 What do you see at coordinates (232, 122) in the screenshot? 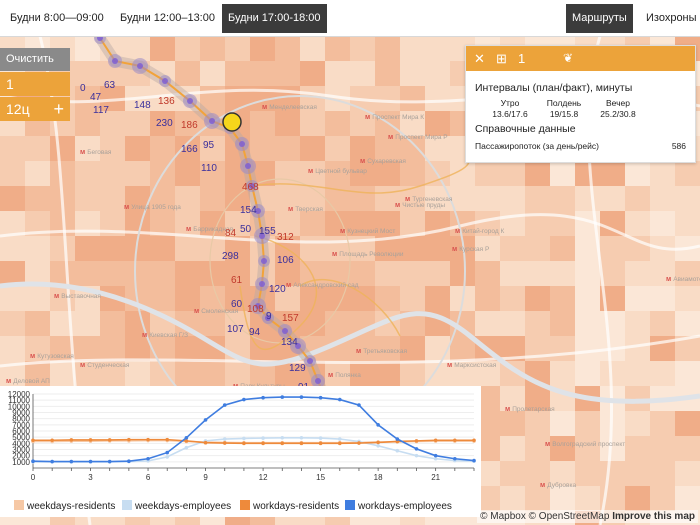
I see `vehicle-marker` at bounding box center [232, 122].